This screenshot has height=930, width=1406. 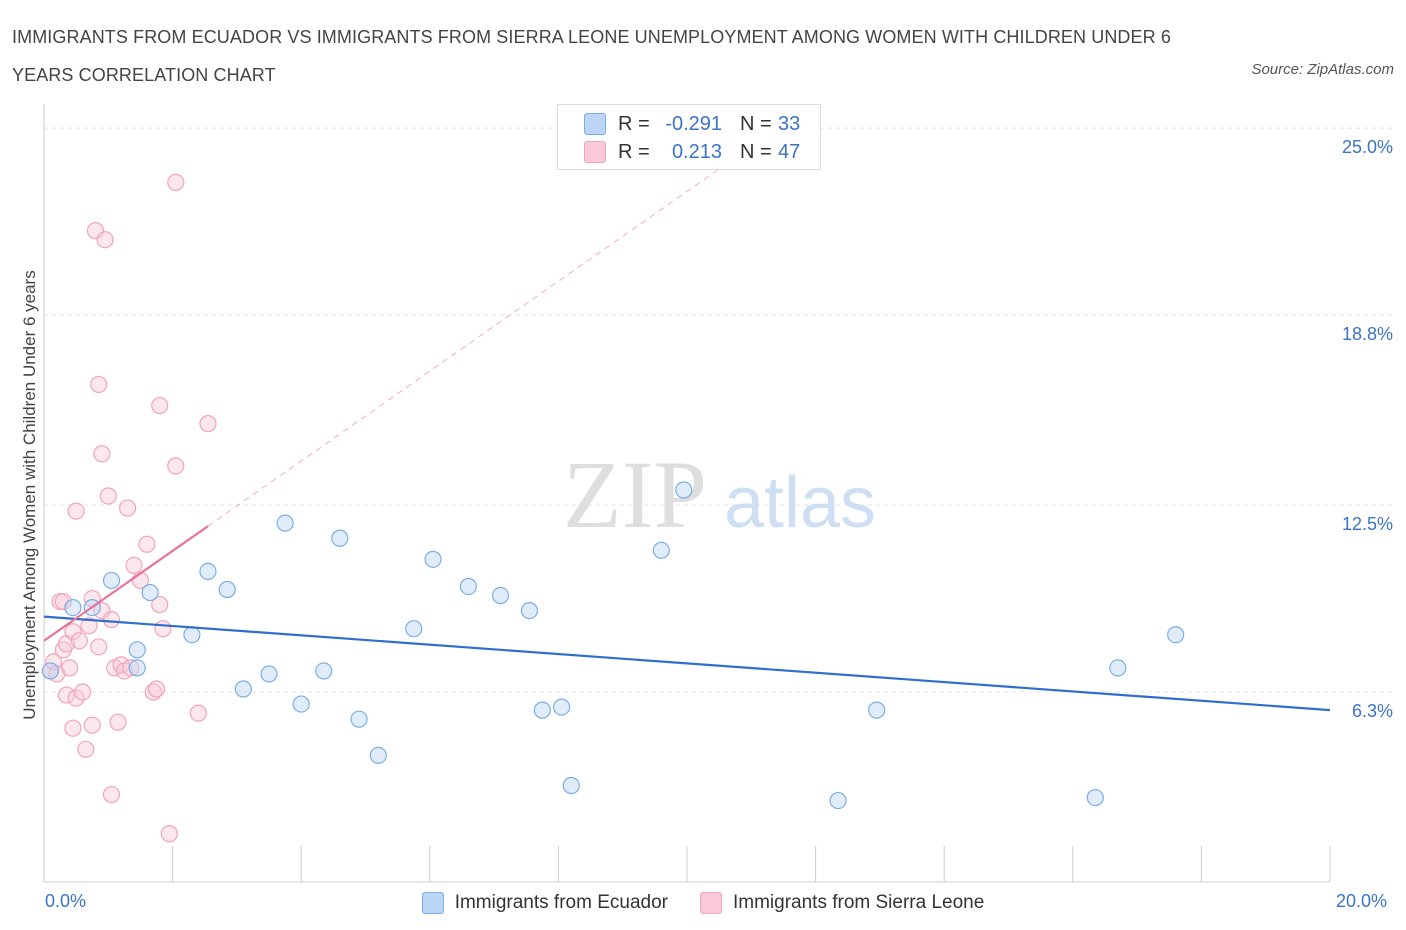 I want to click on watermark-zip: ZIP, so click(x=635, y=494).